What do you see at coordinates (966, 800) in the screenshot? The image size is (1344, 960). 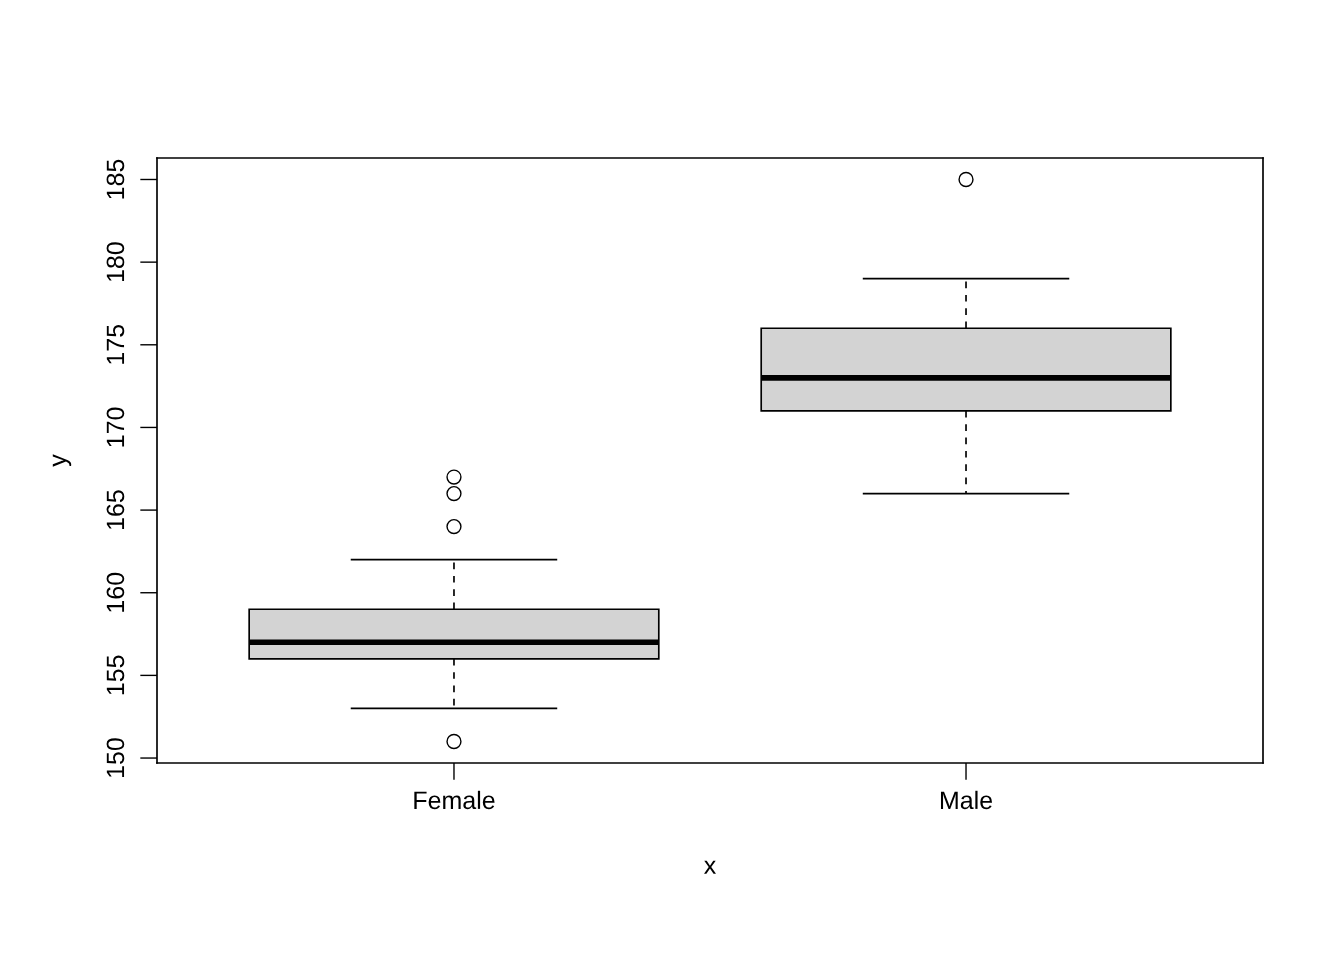 I see `x-tick-label: Male` at bounding box center [966, 800].